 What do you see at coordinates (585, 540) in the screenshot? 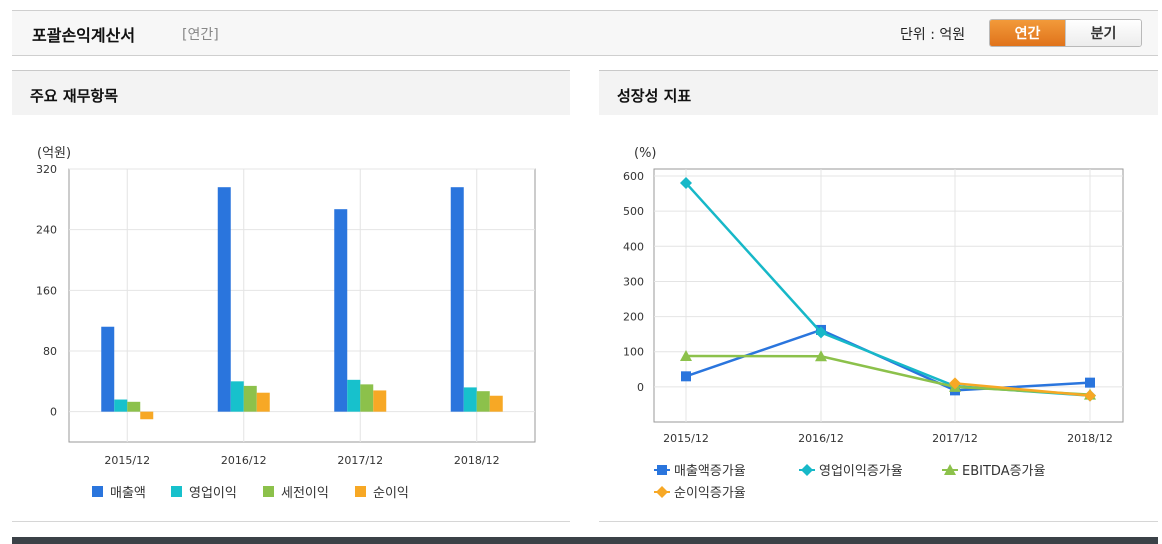
I see `table-header-strip` at bounding box center [585, 540].